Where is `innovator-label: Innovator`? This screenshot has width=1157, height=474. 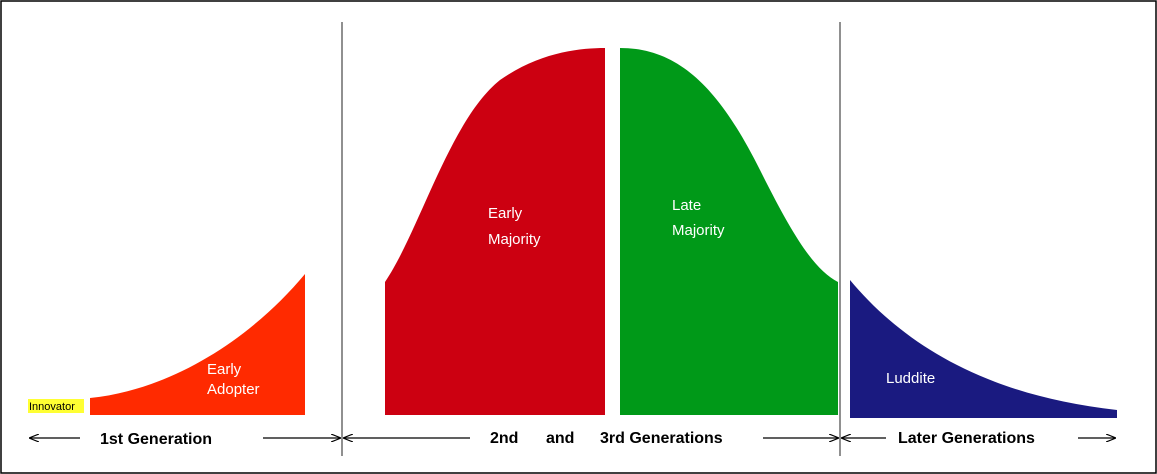
innovator-label: Innovator is located at coordinates (52, 407).